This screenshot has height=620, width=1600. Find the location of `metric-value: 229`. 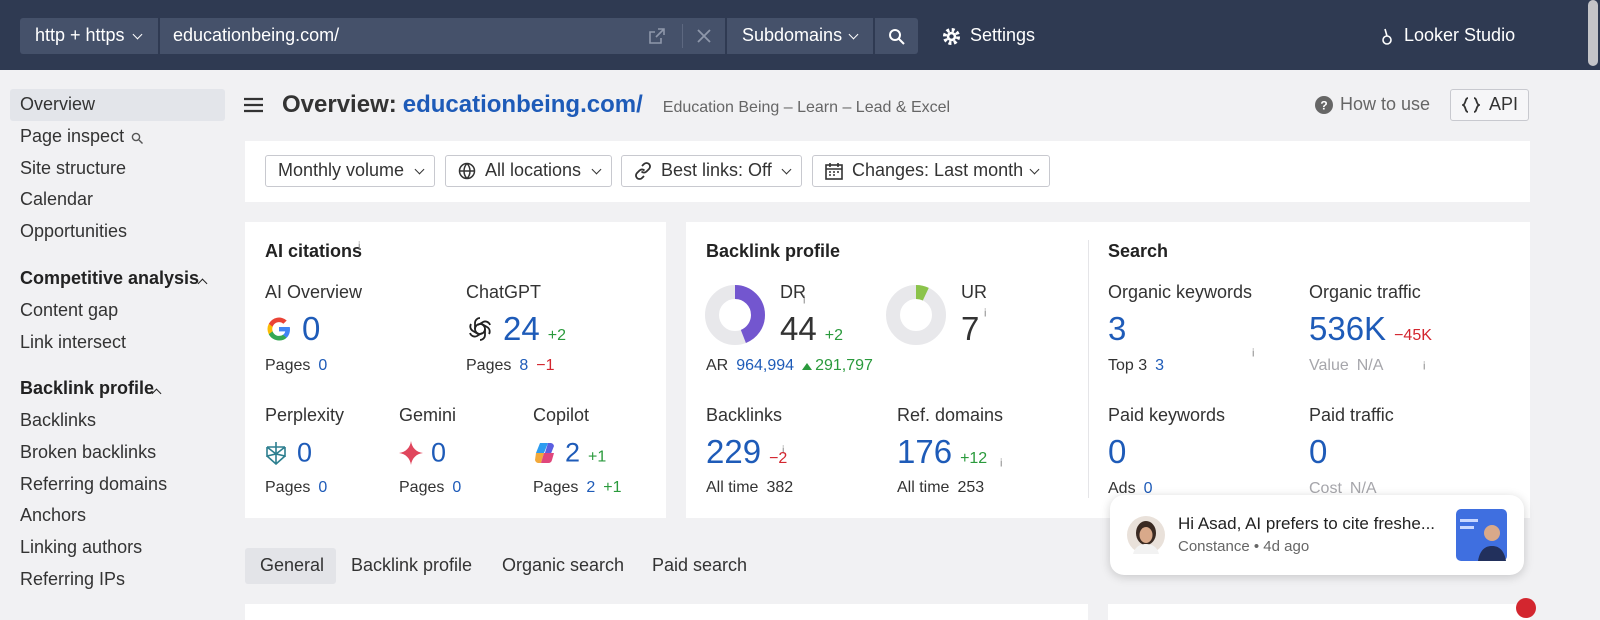

metric-value: 229 is located at coordinates (734, 451).